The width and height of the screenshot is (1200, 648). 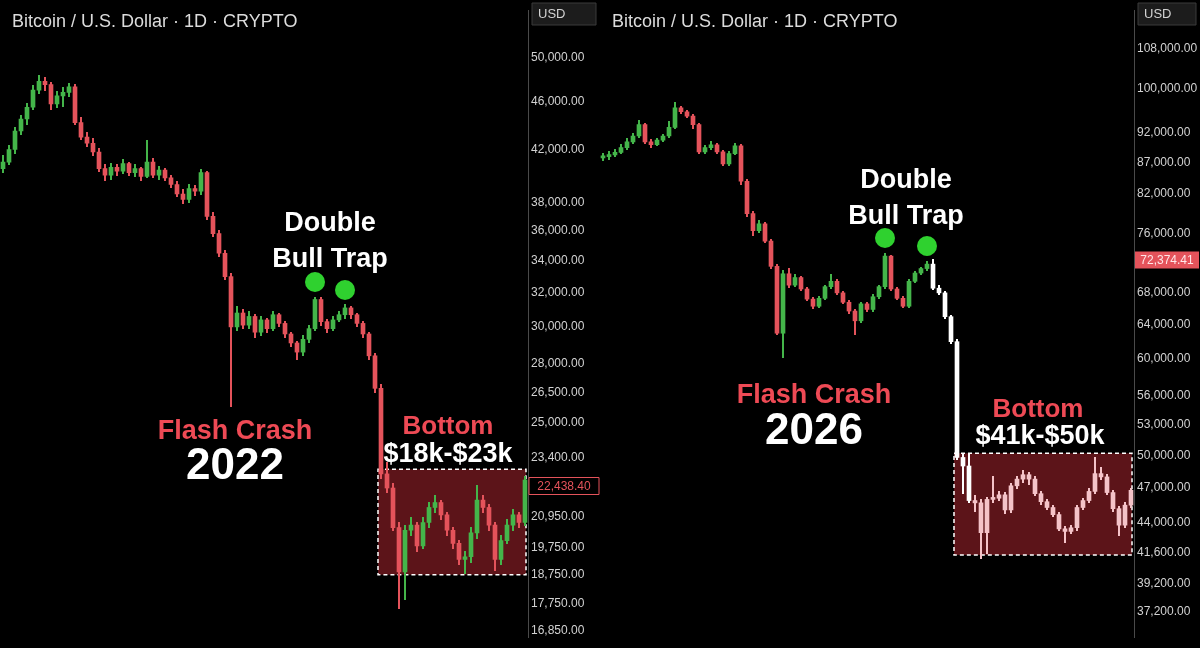 What do you see at coordinates (558, 602) in the screenshot?
I see `y-tick-label: 17,750.00` at bounding box center [558, 602].